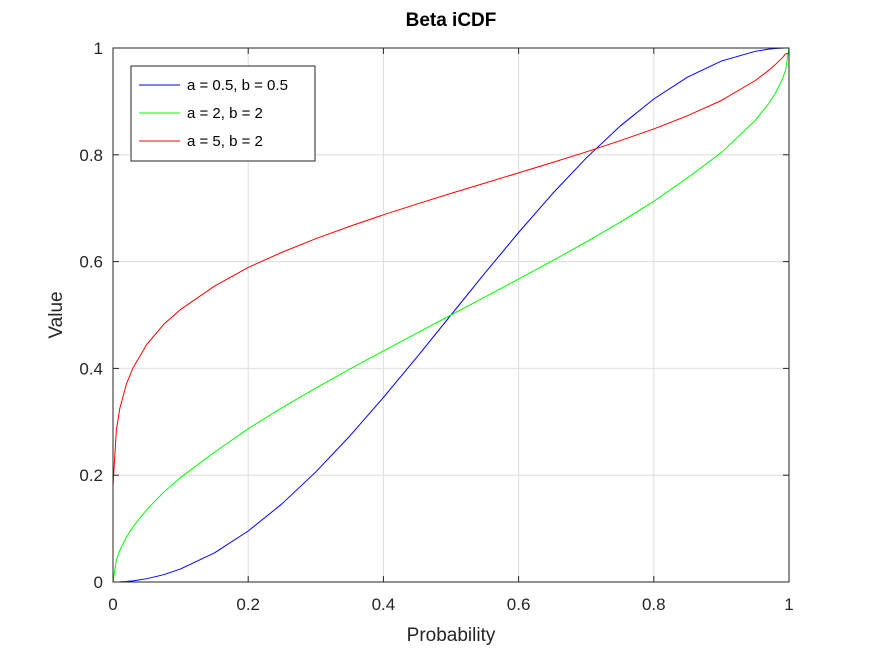 This screenshot has height=654, width=872. I want to click on legend-label-1: a = 0.5, b = 0.5, so click(237, 85).